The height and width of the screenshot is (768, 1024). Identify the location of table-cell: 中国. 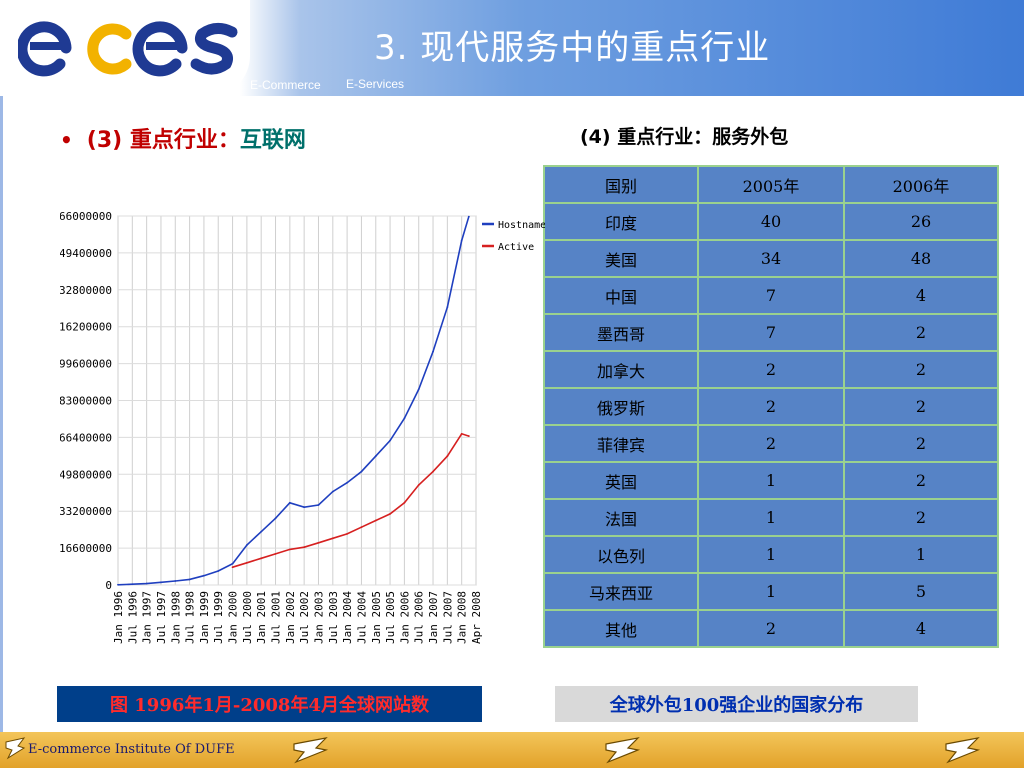
(621, 295).